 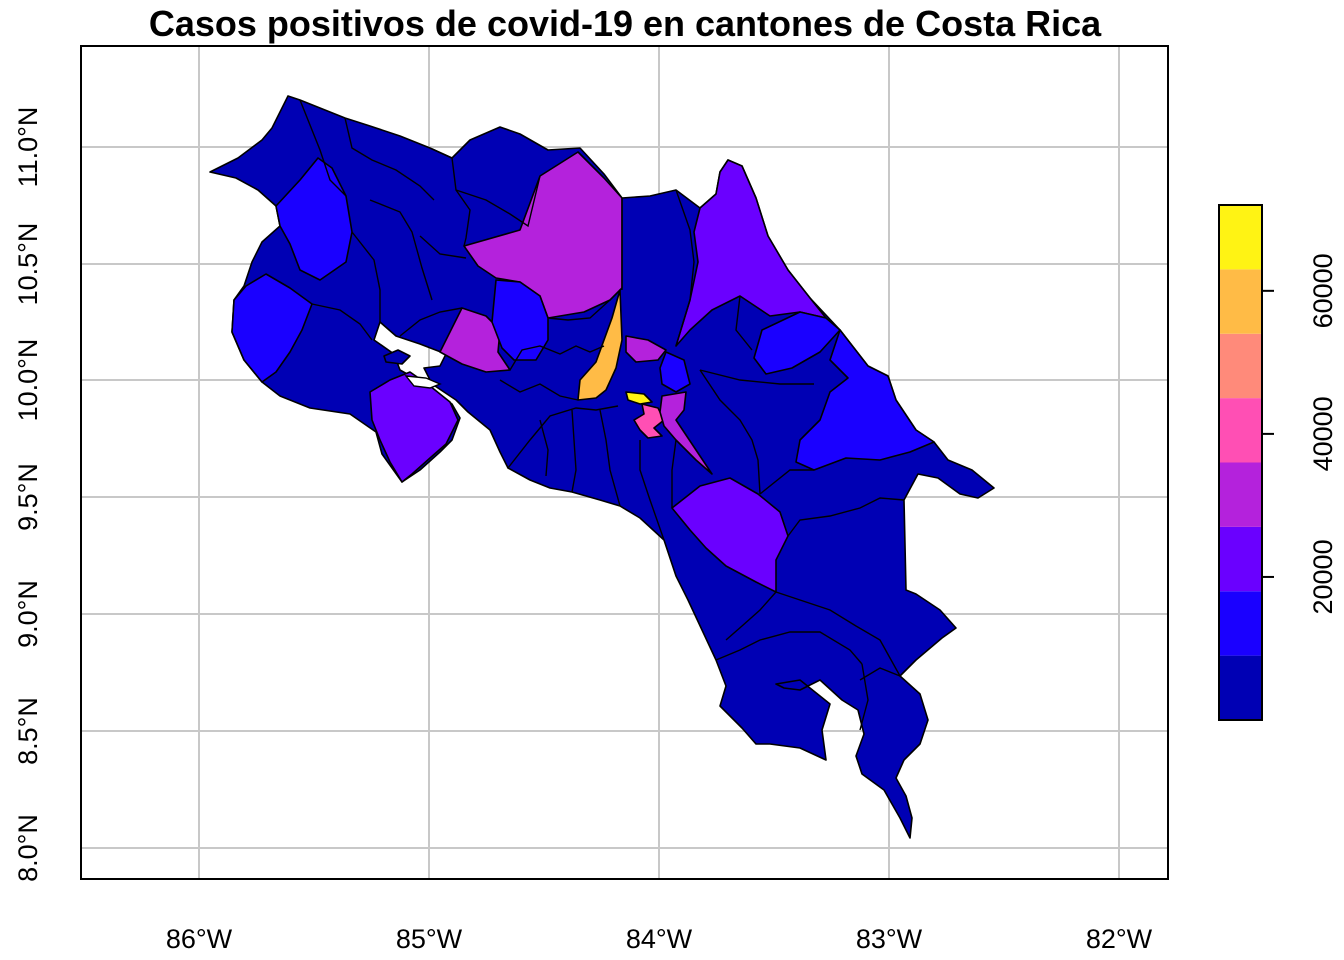 I want to click on canton-limon, so click(x=865, y=400).